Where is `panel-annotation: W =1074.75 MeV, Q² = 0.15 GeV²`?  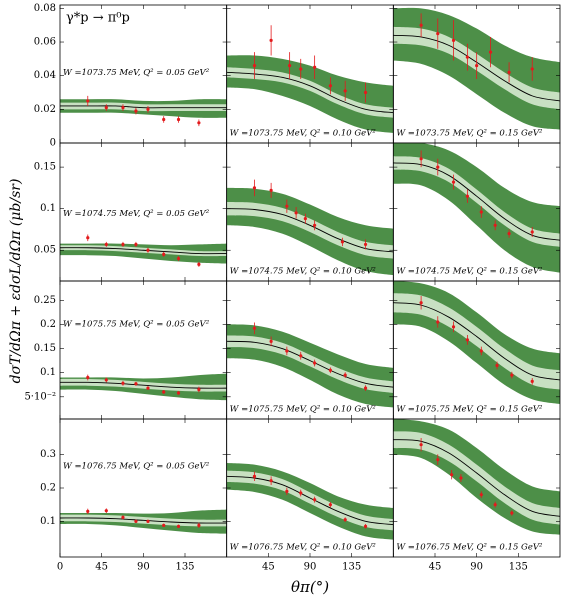
panel-annotation: W =1074.75 MeV, Q² = 0.15 GeV² is located at coordinates (469, 272).